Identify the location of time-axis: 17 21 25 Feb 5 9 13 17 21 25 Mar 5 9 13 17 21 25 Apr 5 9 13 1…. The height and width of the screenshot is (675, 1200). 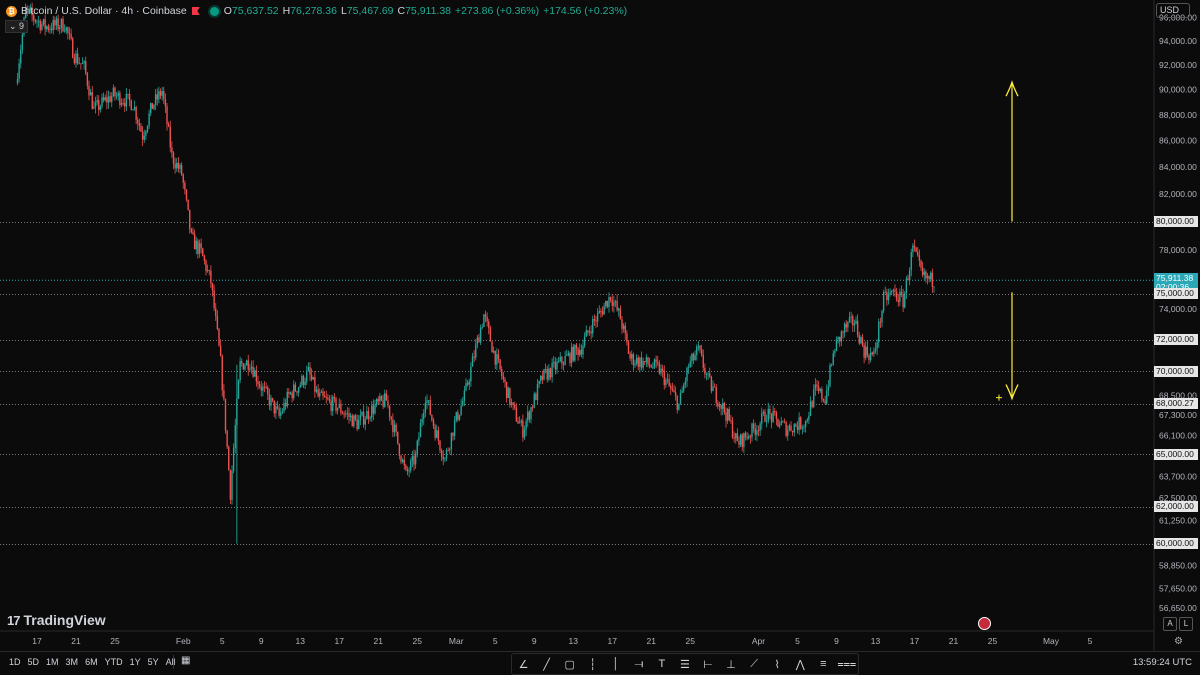
(562, 641).